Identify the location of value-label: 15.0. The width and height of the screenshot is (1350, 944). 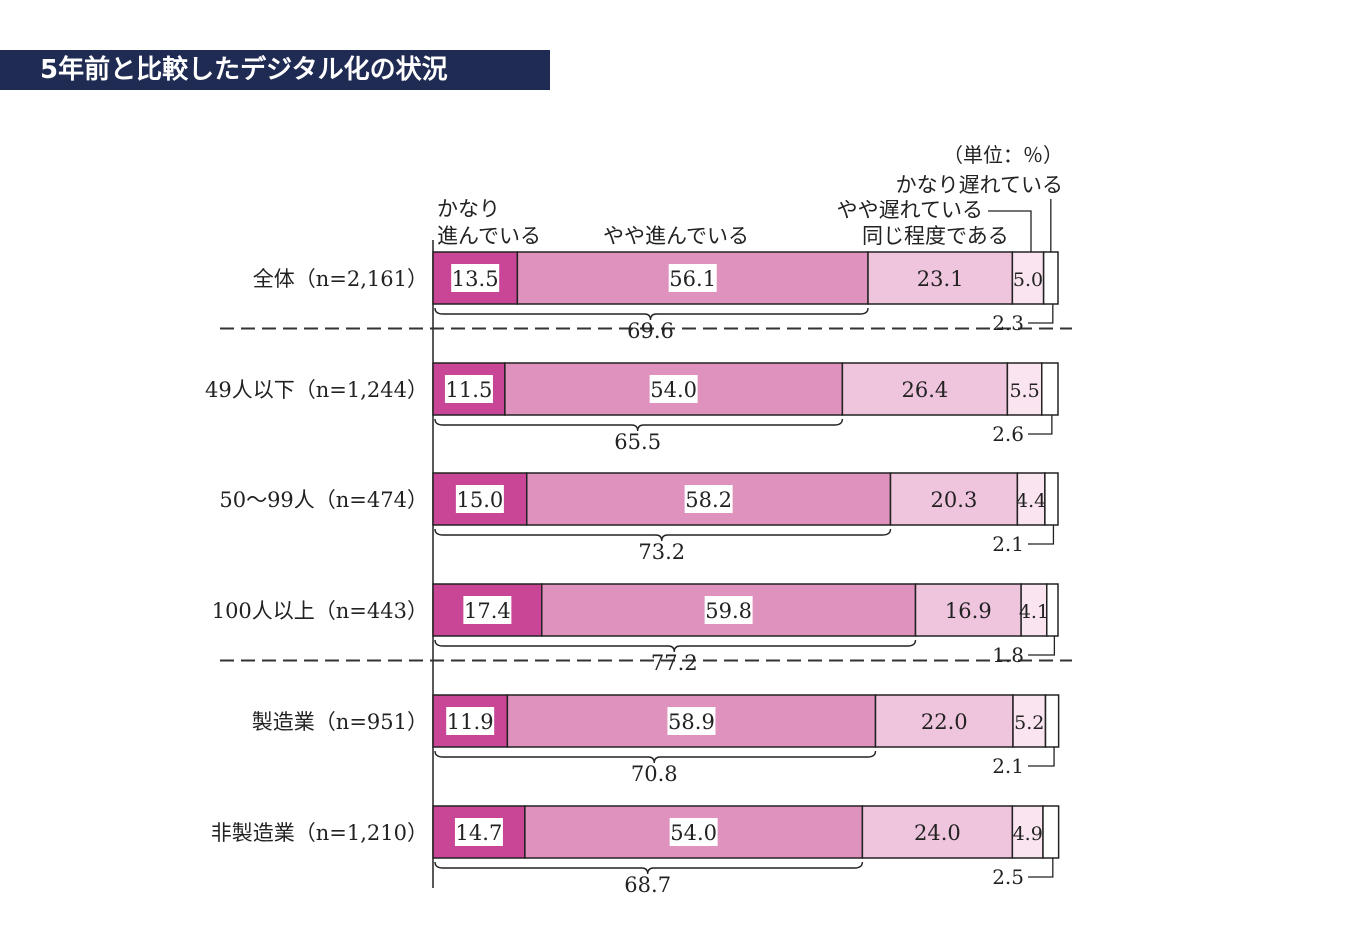
(479, 500).